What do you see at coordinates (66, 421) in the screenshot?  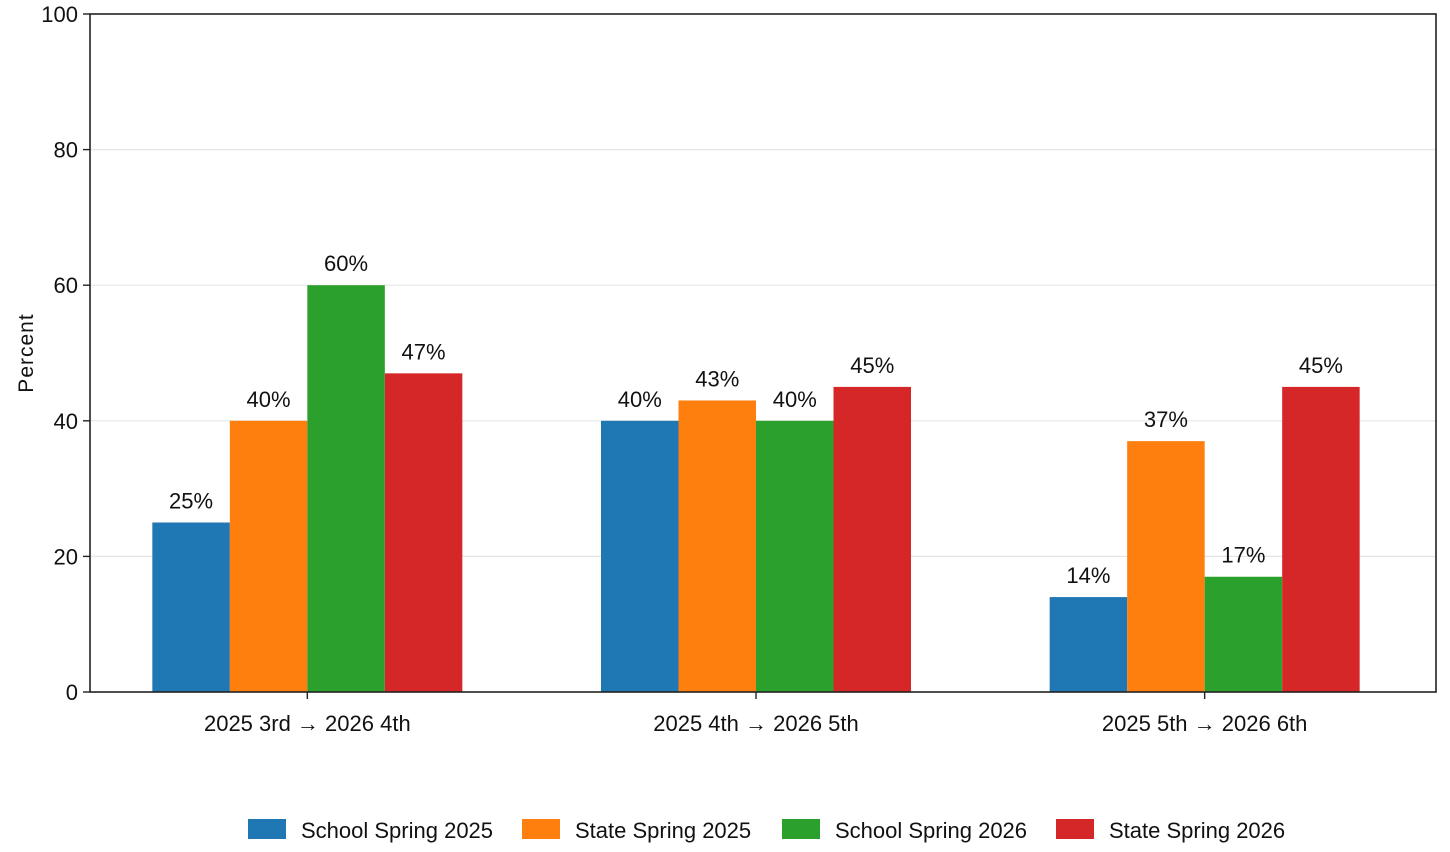 I see `y-tick-label: 40` at bounding box center [66, 421].